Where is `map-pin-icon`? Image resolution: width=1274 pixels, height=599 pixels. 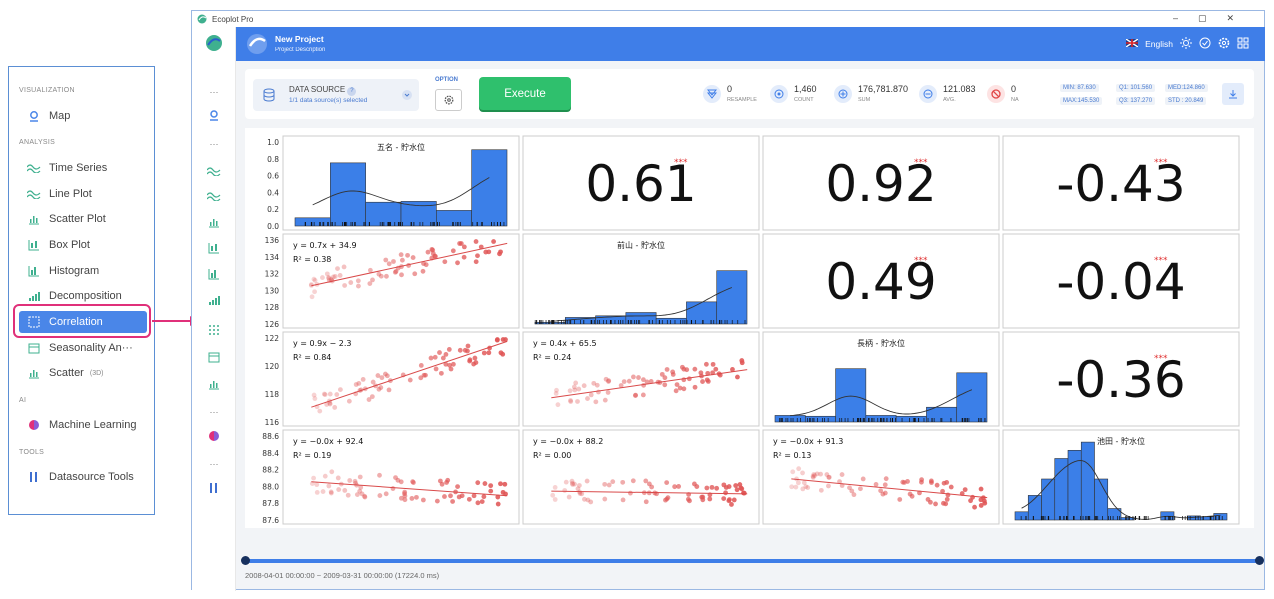
map-pin-icon is located at coordinates (214, 115).